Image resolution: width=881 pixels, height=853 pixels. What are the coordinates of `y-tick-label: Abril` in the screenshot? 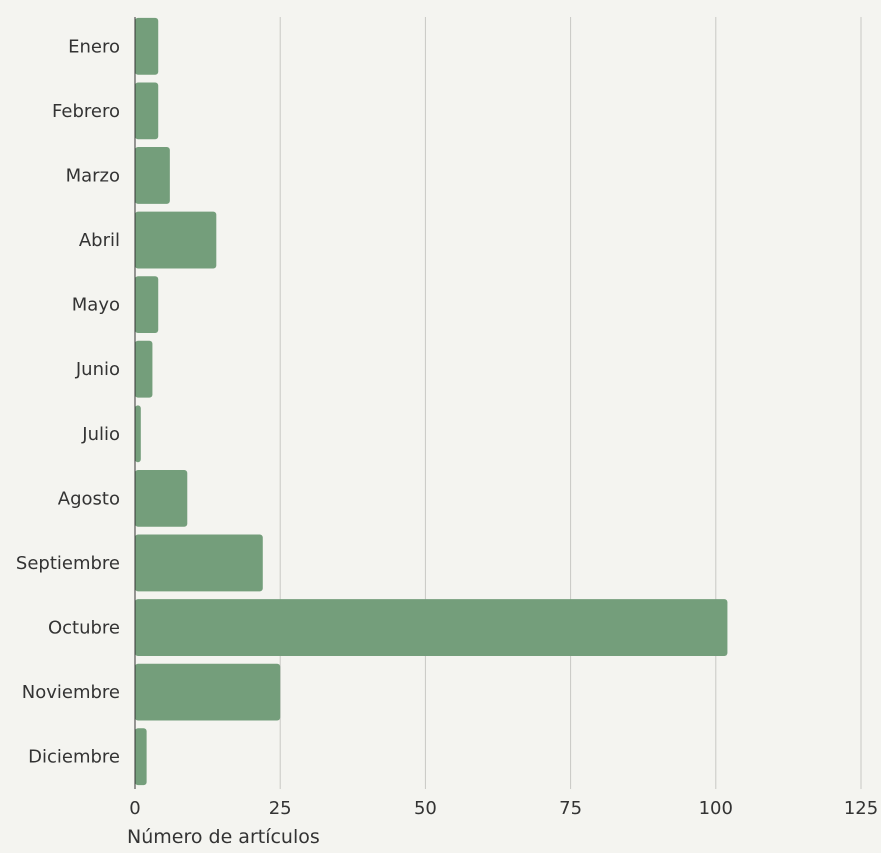 It's located at (99, 240).